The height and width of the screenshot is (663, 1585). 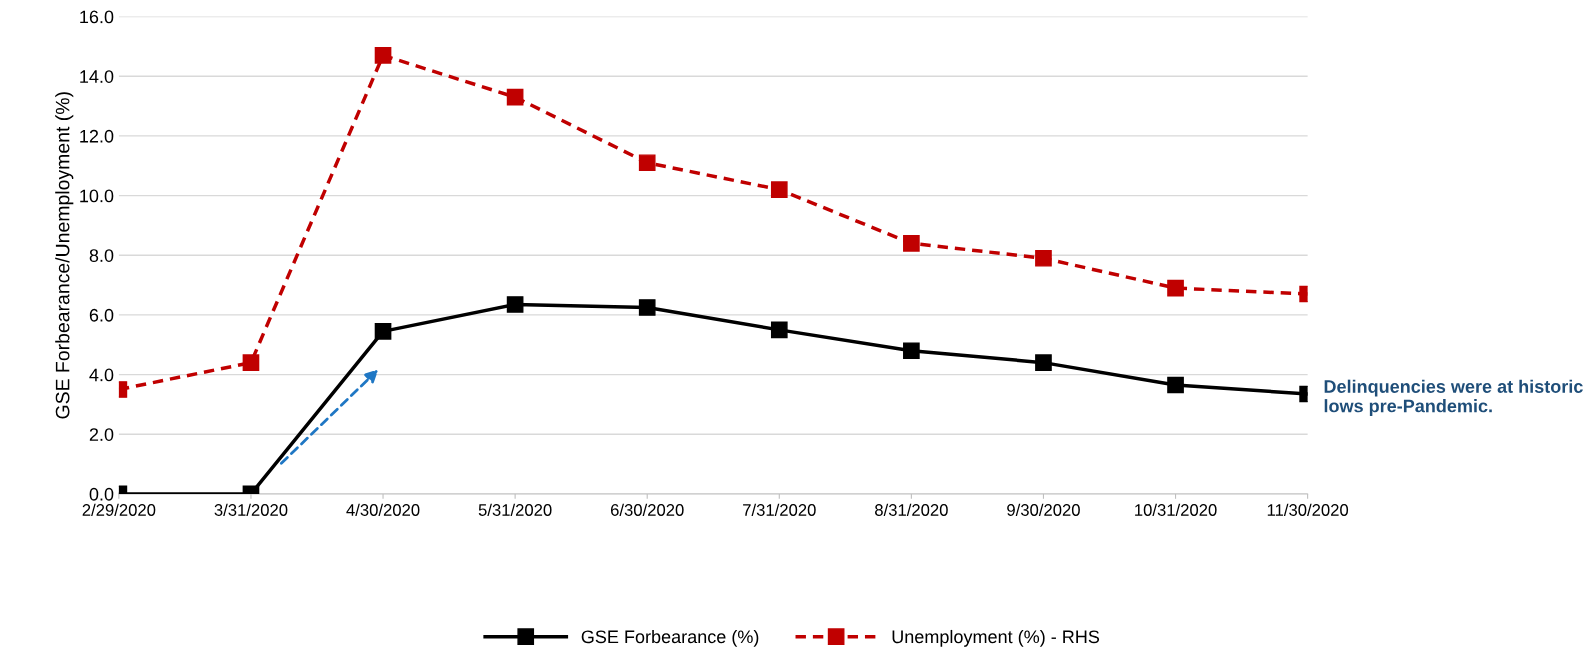 I want to click on y-tick-label: 14.0, so click(x=97, y=76).